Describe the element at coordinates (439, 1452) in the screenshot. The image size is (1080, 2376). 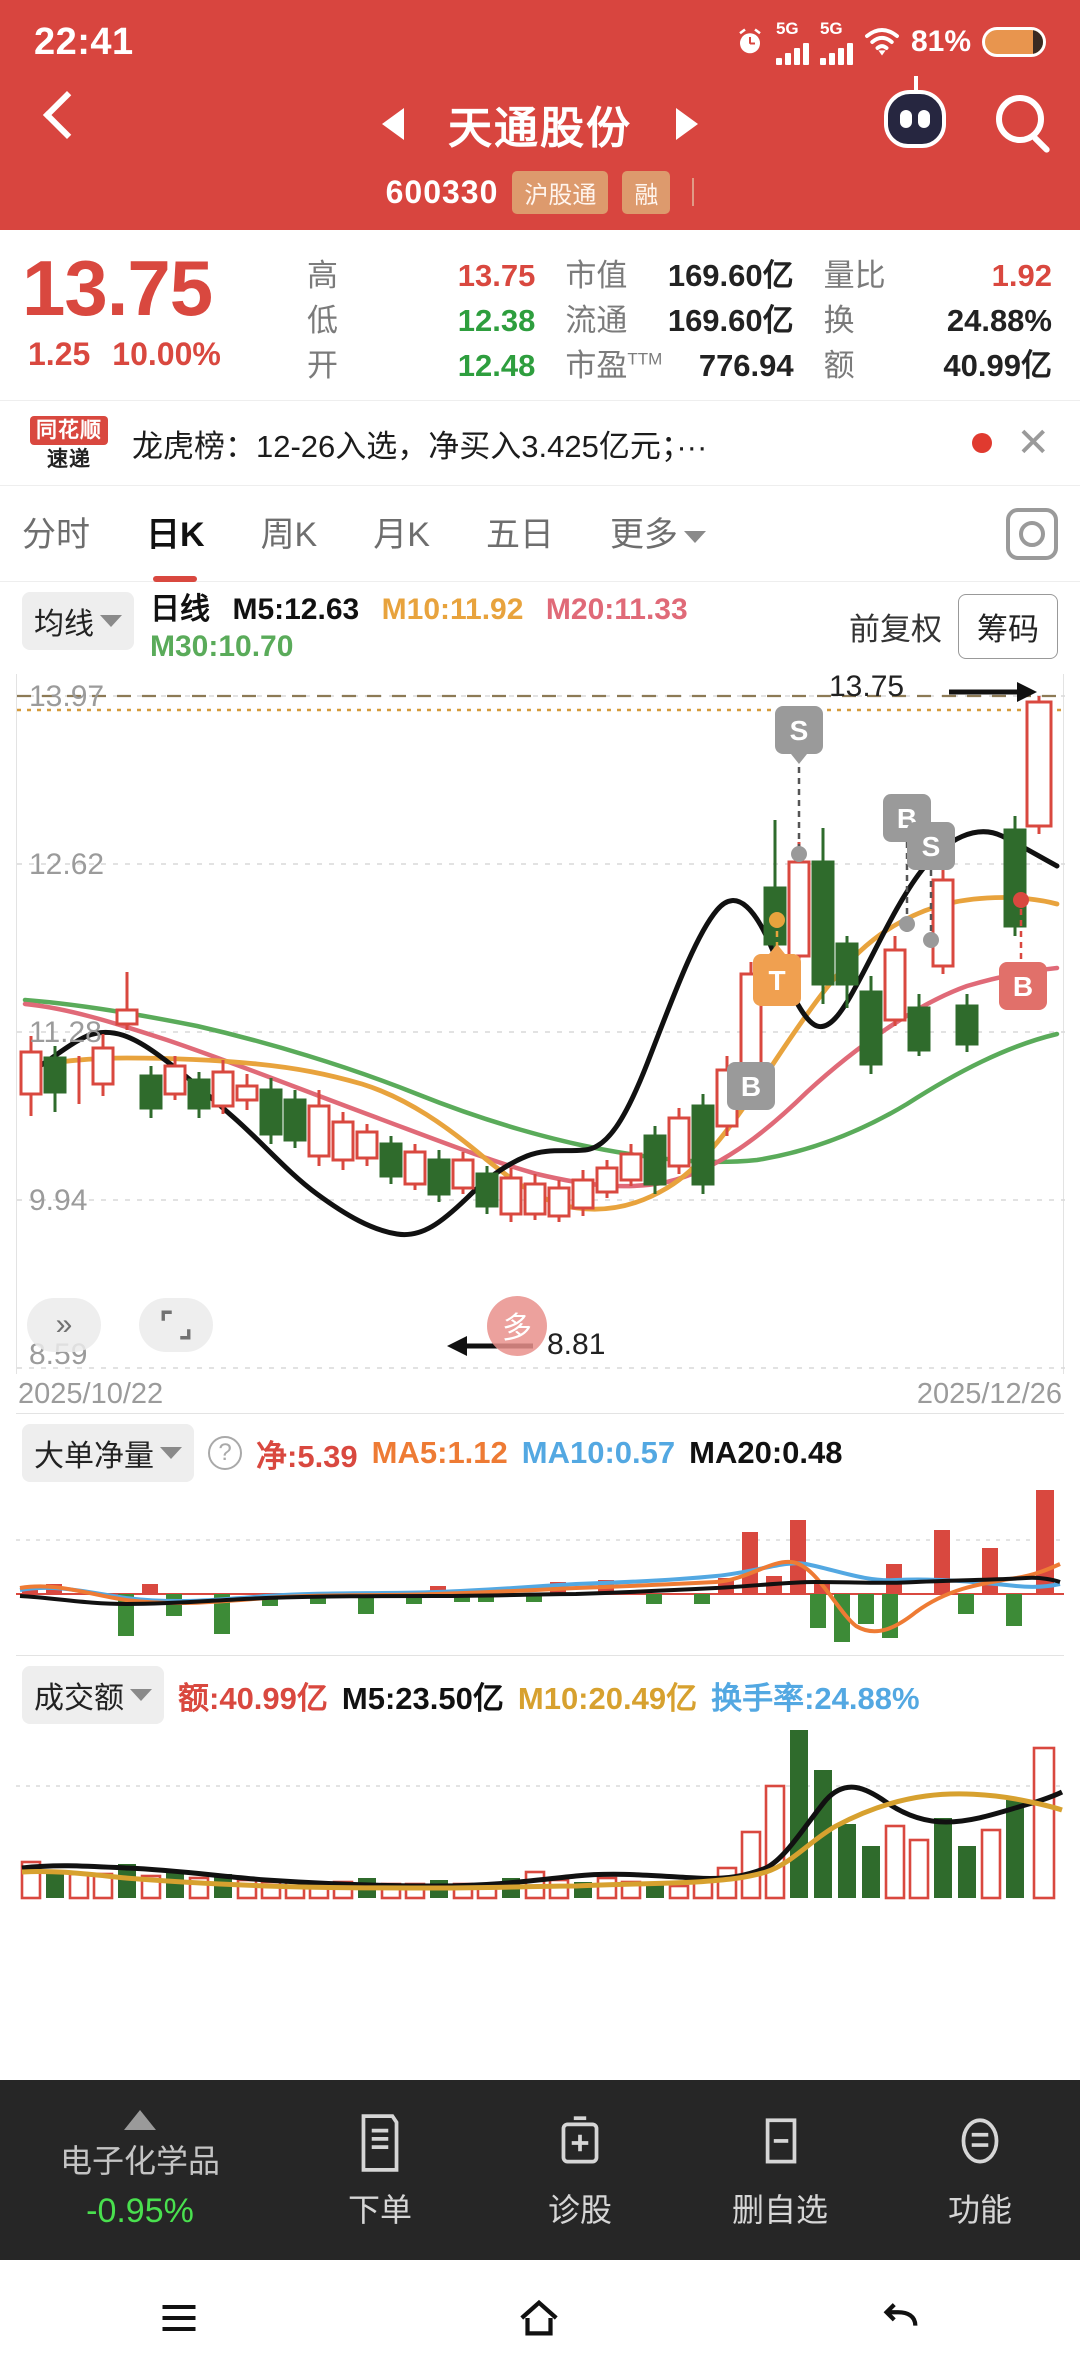
I see `net-flow-ma5: MA5:1.12` at that location.